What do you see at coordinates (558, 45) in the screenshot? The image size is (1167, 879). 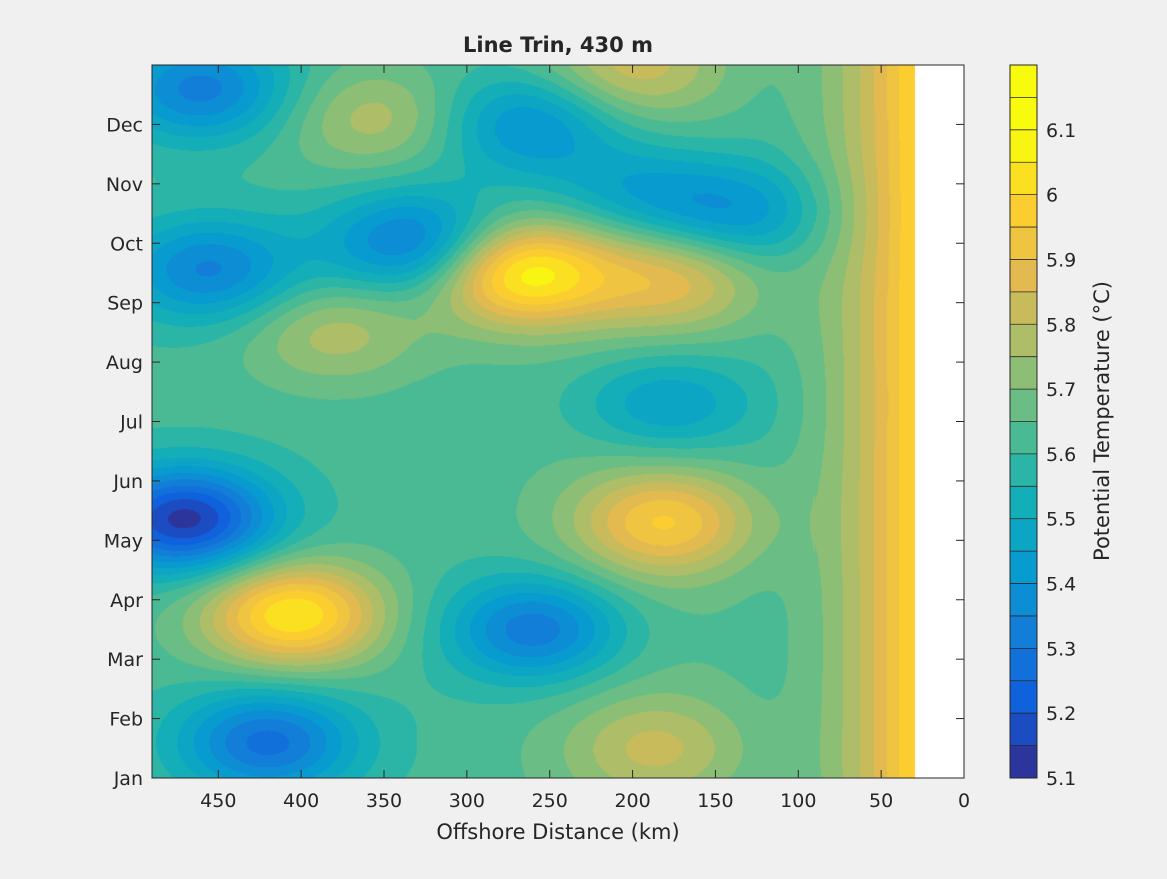 I see `chart-title: Line Trin, 430 m` at bounding box center [558, 45].